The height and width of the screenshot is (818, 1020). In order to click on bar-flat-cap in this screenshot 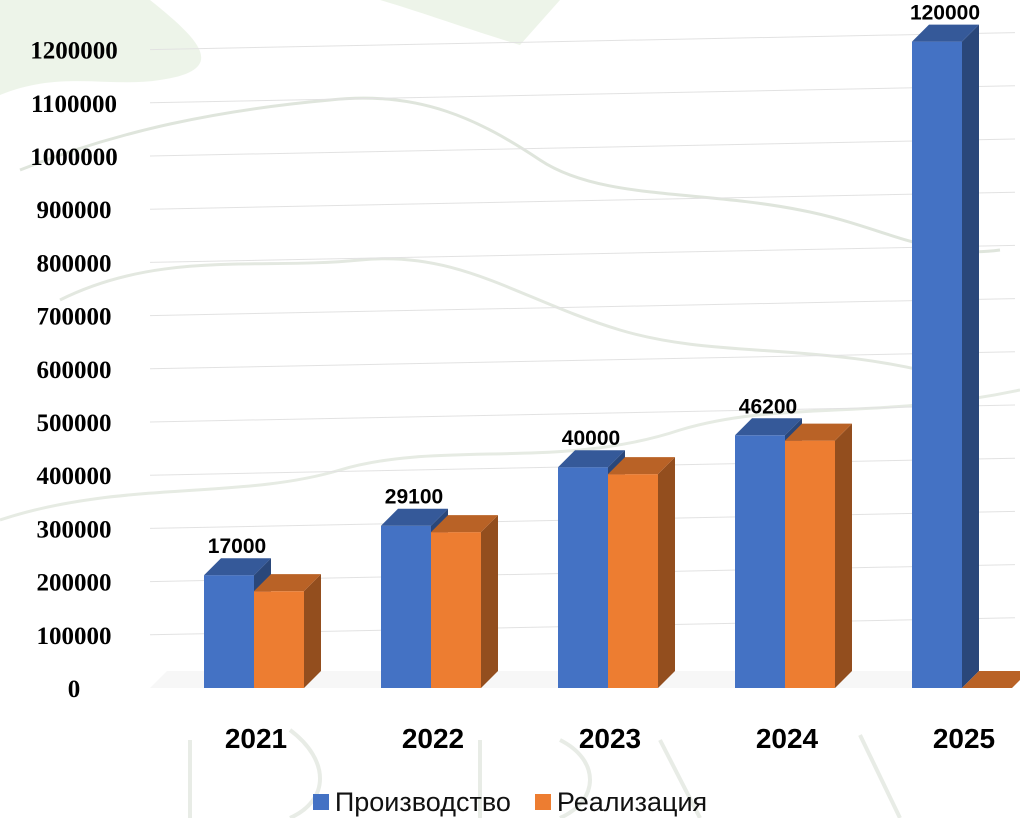, I will do `click(991, 679)`.